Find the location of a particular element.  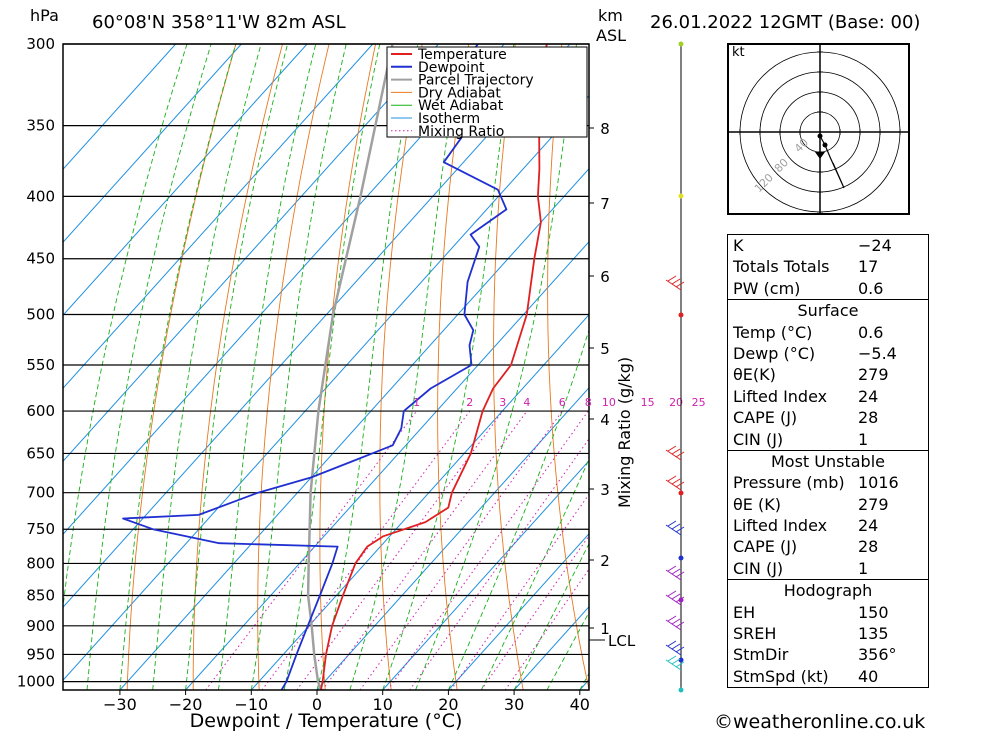

x-axis-title: Dewpoint / Temperature (°C) is located at coordinates (326, 721).